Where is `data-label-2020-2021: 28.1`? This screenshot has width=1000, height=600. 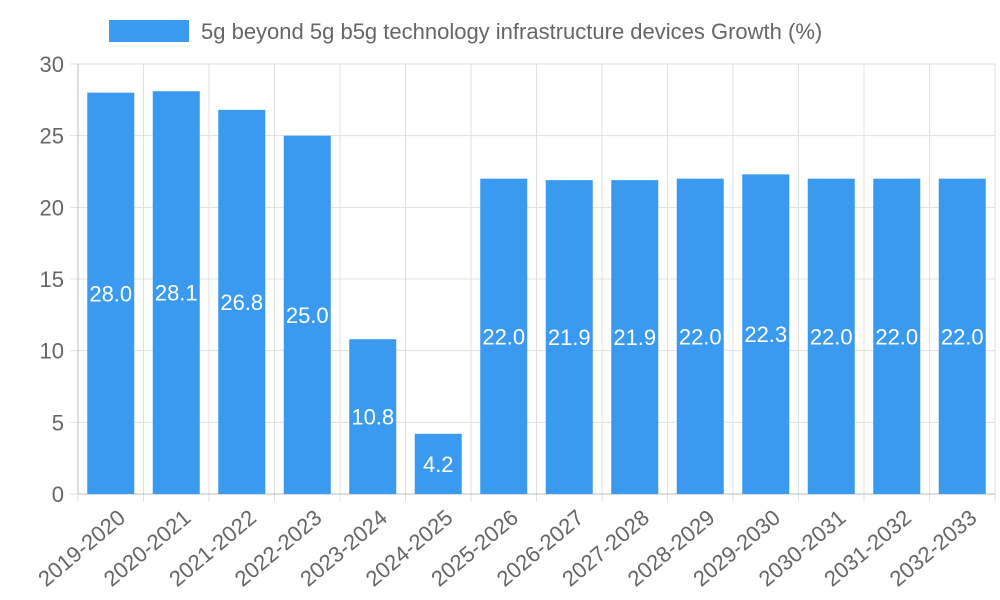
data-label-2020-2021: 28.1 is located at coordinates (176, 293).